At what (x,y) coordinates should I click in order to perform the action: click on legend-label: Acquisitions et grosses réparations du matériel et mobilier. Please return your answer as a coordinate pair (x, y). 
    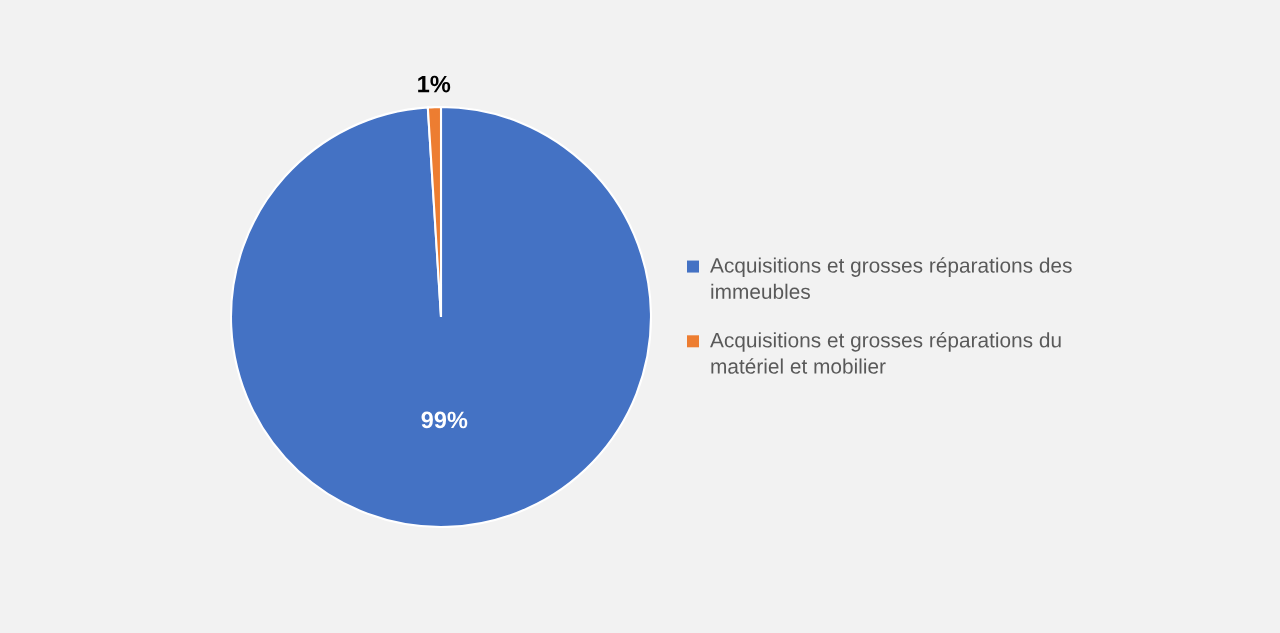
    Looking at the image, I should click on (885, 353).